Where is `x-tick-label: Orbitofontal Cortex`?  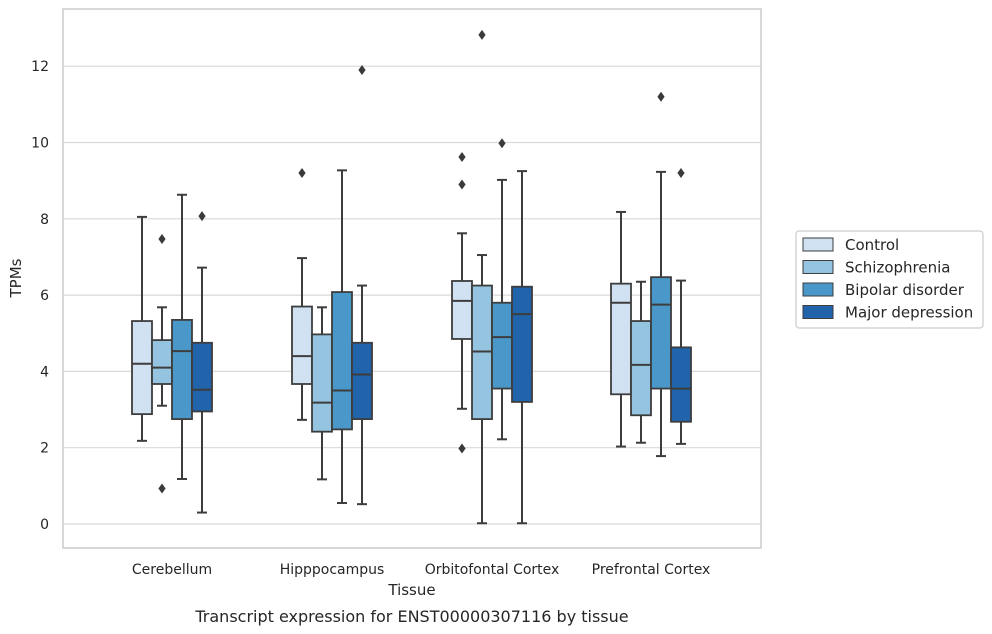 x-tick-label: Orbitofontal Cortex is located at coordinates (492, 570).